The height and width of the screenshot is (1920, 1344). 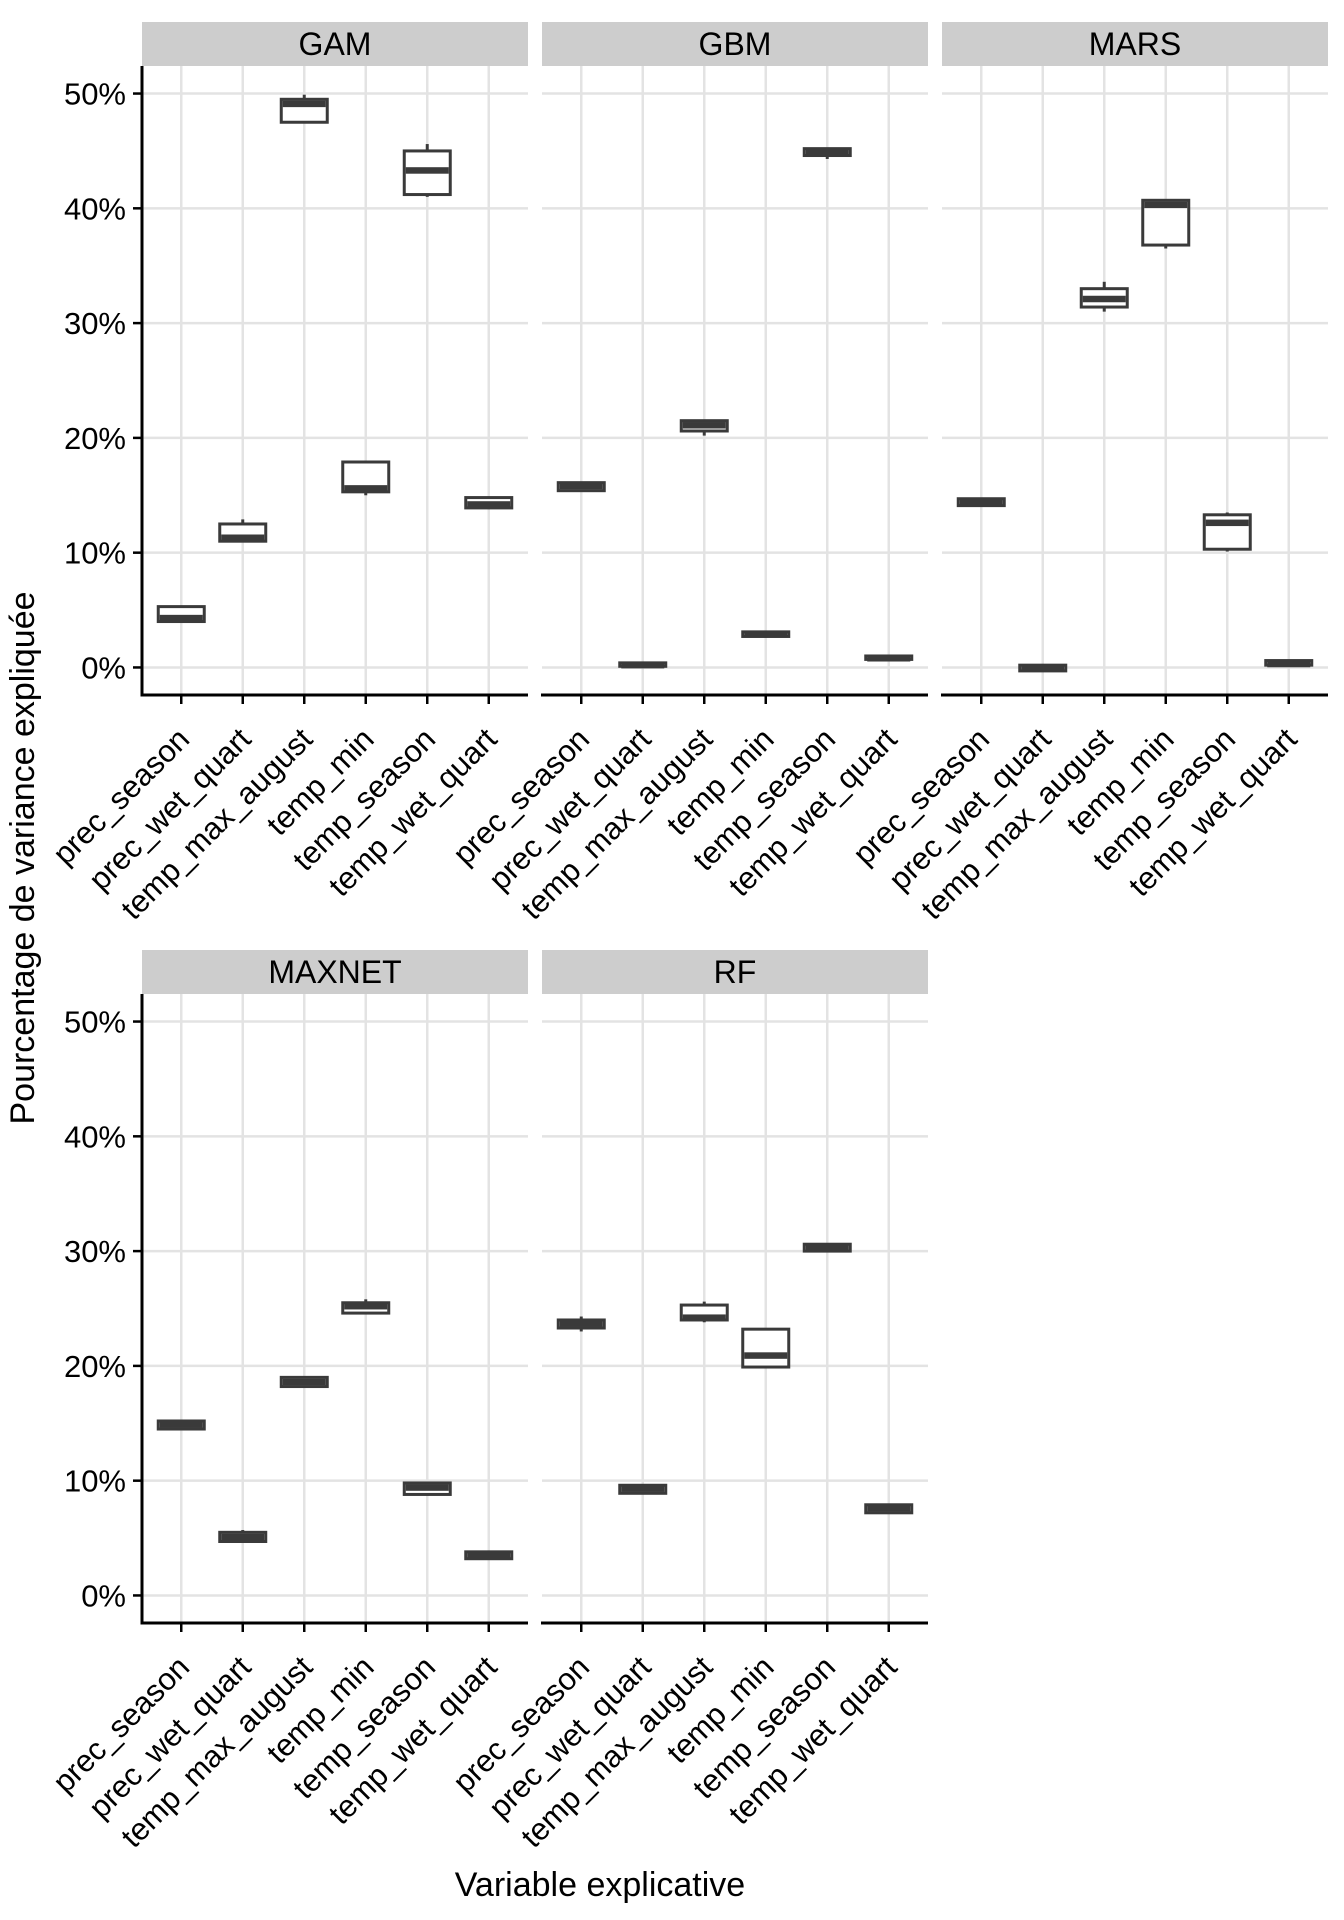 I want to click on box-GAM-prec_wet_quart, so click(x=243, y=531).